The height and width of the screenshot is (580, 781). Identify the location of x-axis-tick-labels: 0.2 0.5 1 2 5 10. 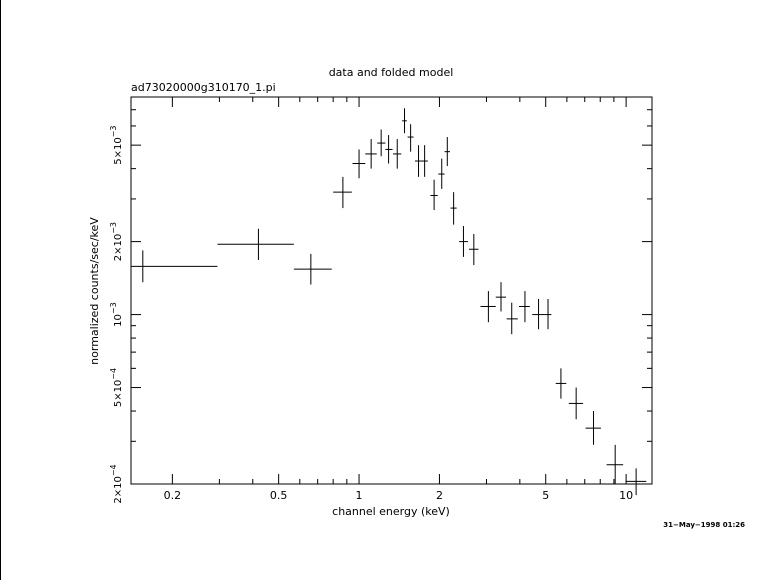
(398, 495).